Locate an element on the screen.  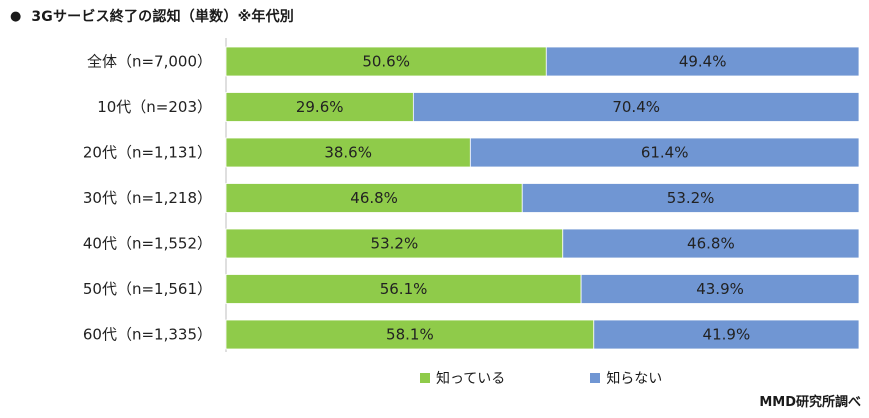
source-note: MMD研究所調べ is located at coordinates (810, 402).